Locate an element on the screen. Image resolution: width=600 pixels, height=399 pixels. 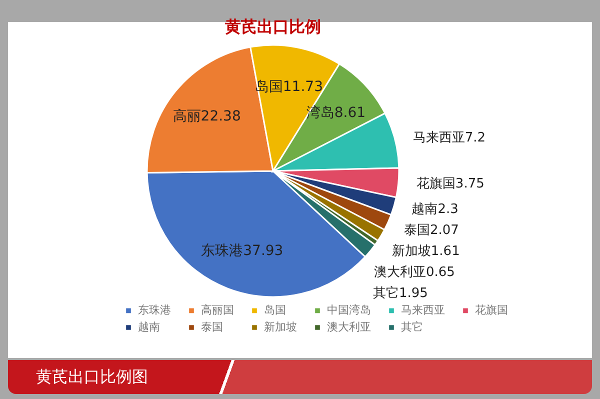
data-label: 高丽22.38 is located at coordinates (206, 116).